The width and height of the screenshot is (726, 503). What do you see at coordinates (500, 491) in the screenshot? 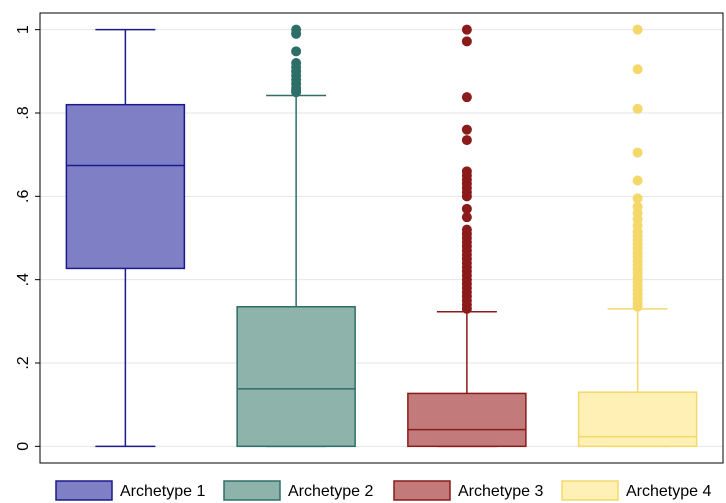
I see `legend-label: Archetype 3` at bounding box center [500, 491].